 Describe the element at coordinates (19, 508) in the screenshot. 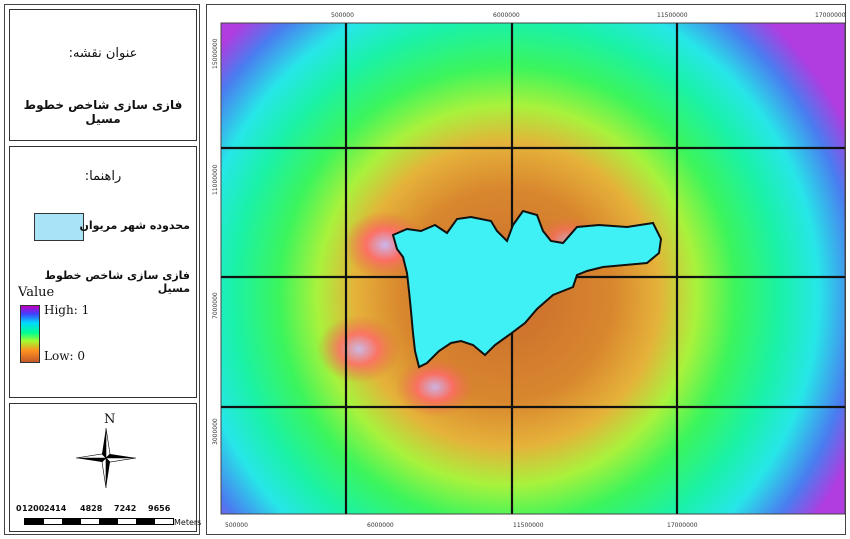

I see `scale-label: 0` at that location.